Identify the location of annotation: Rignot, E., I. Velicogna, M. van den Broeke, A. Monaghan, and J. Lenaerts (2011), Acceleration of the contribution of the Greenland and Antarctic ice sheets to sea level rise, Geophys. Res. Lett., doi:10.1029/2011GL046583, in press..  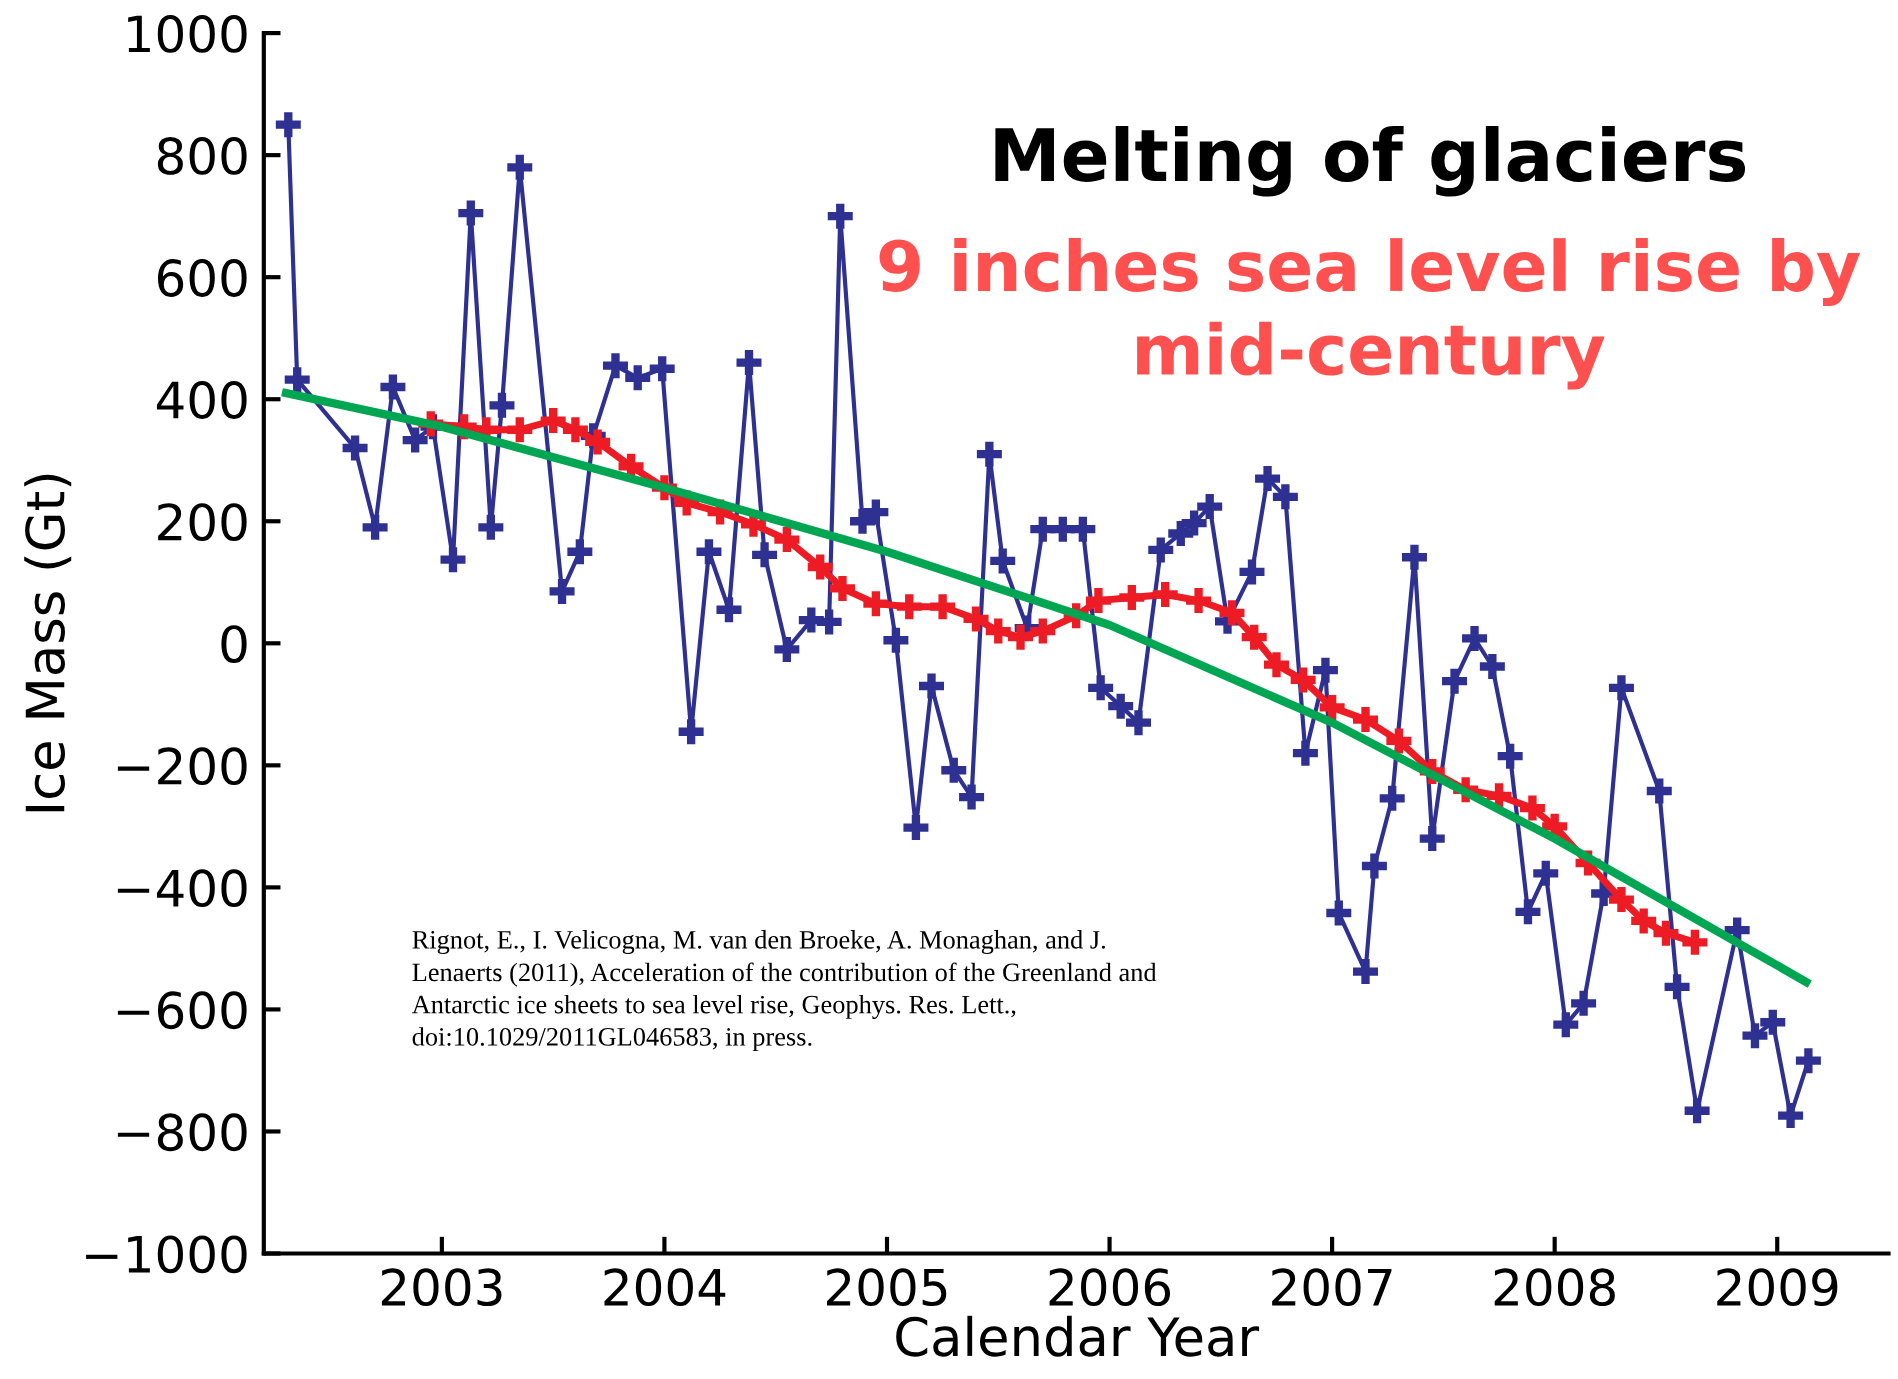
(784, 991).